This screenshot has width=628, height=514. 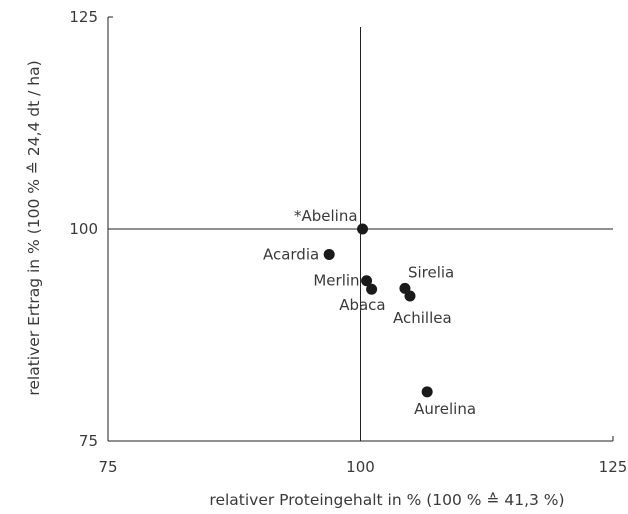 What do you see at coordinates (336, 281) in the screenshot?
I see `point-label: Merlin` at bounding box center [336, 281].